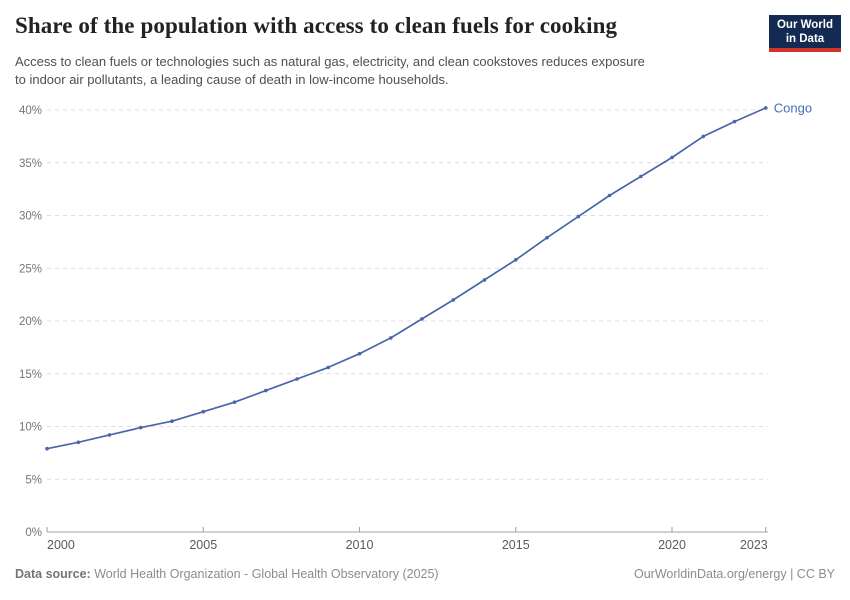 Image resolution: width=850 pixels, height=600 pixels. What do you see at coordinates (30, 428) in the screenshot?
I see `y-axis-label: 10%` at bounding box center [30, 428].